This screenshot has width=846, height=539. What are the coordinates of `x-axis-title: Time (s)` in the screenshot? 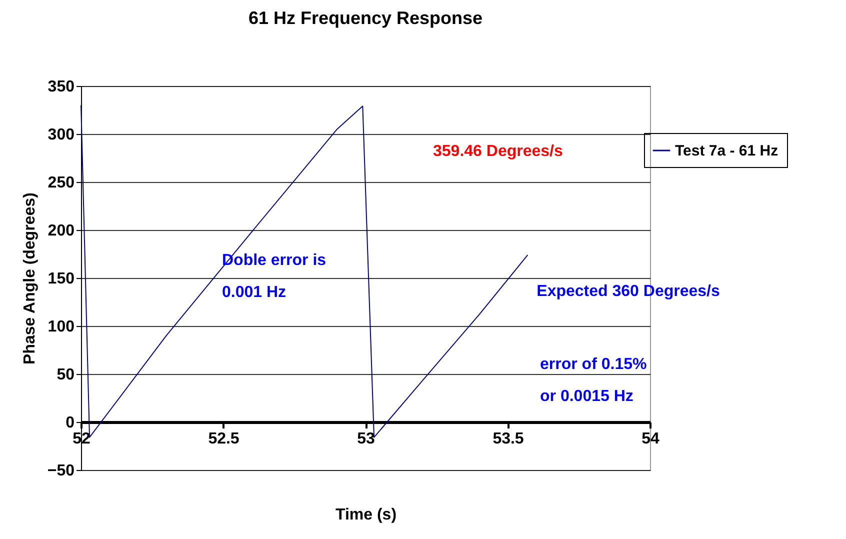 It's located at (366, 515).